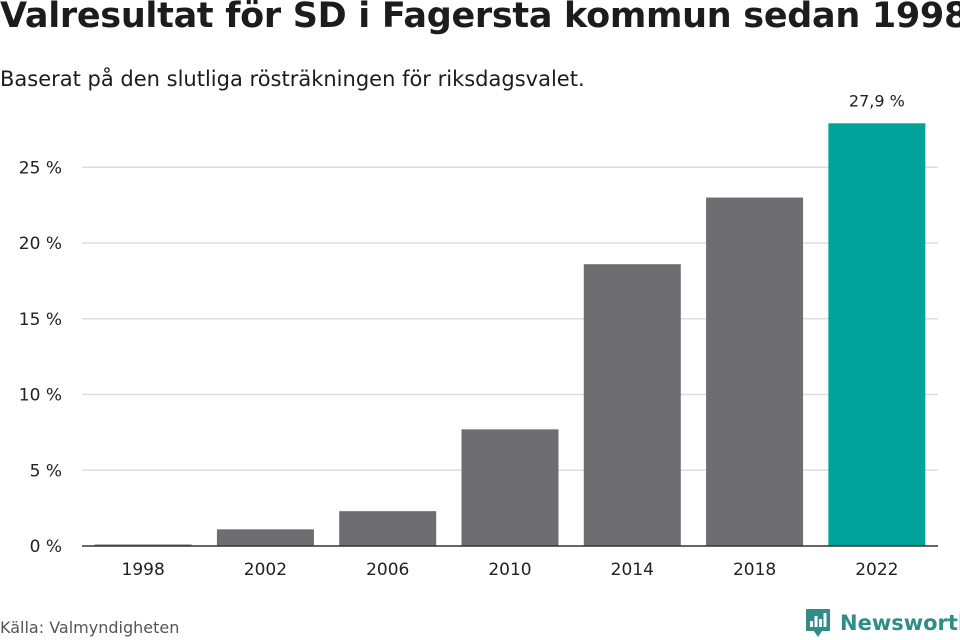 This screenshot has height=640, width=960. What do you see at coordinates (46, 547) in the screenshot?
I see `y-tick-label: 0 %` at bounding box center [46, 547].